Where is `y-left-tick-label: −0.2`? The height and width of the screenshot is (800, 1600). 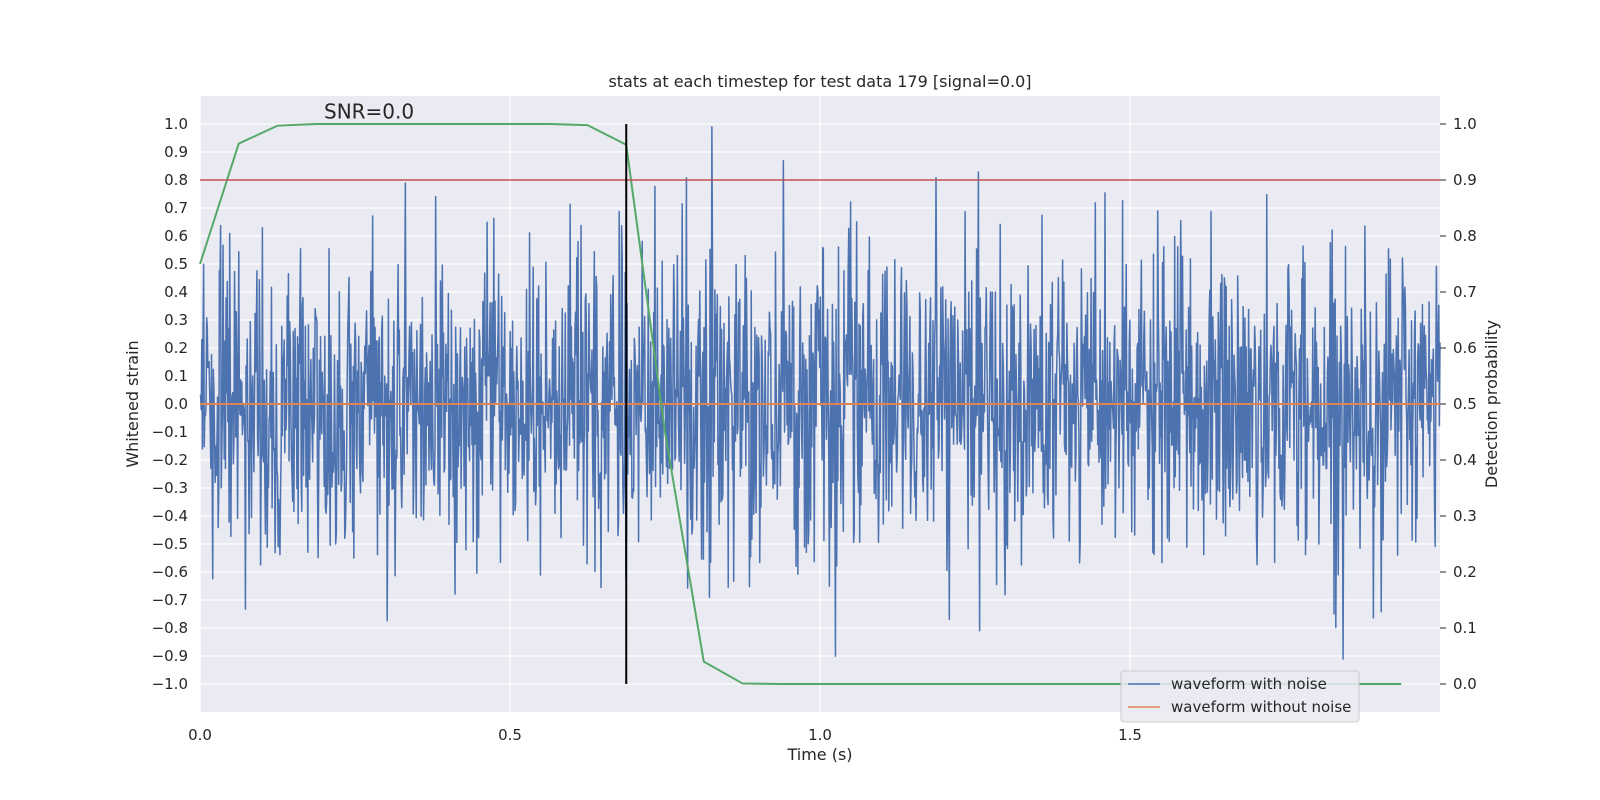
y-left-tick-label: −0.2 is located at coordinates (170, 460).